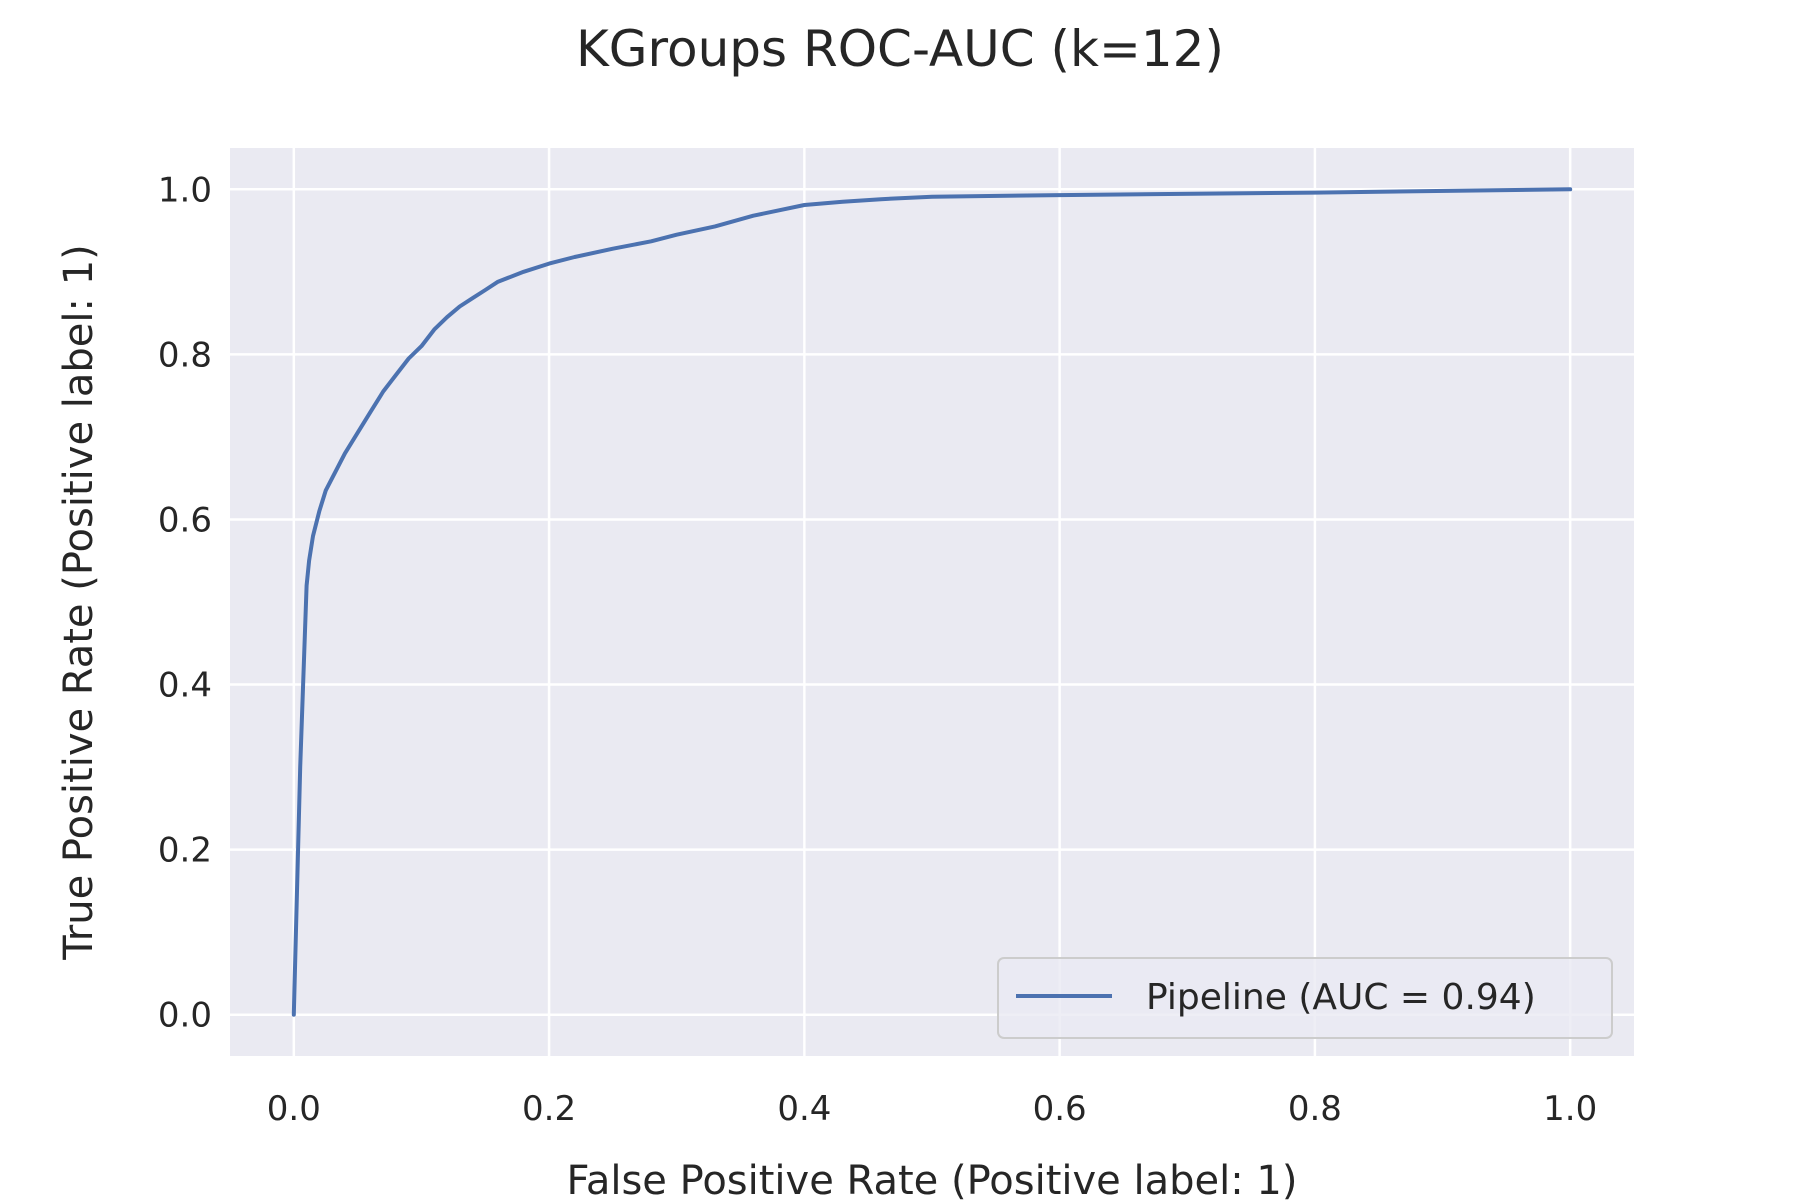  What do you see at coordinates (1315, 1109) in the screenshot?
I see `x-tick-label: 0.8` at bounding box center [1315, 1109].